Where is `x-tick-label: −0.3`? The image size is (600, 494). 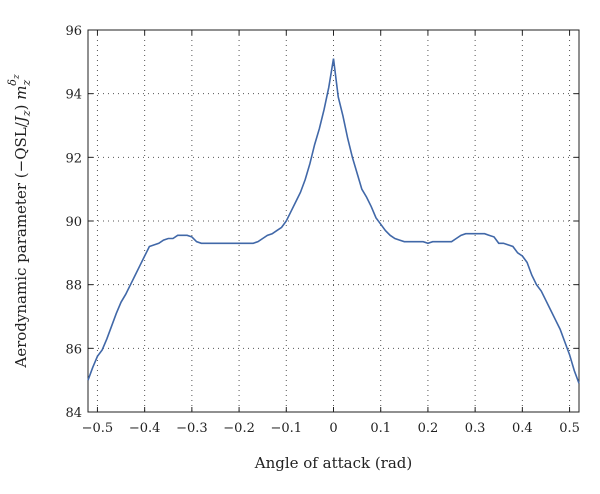
x-tick-label: −0.3 is located at coordinates (192, 428).